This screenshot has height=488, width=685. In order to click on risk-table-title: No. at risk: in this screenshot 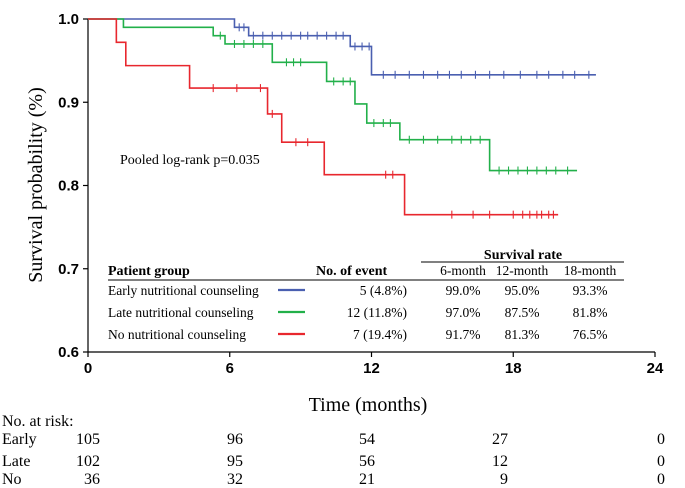, I will do `click(38, 421)`.